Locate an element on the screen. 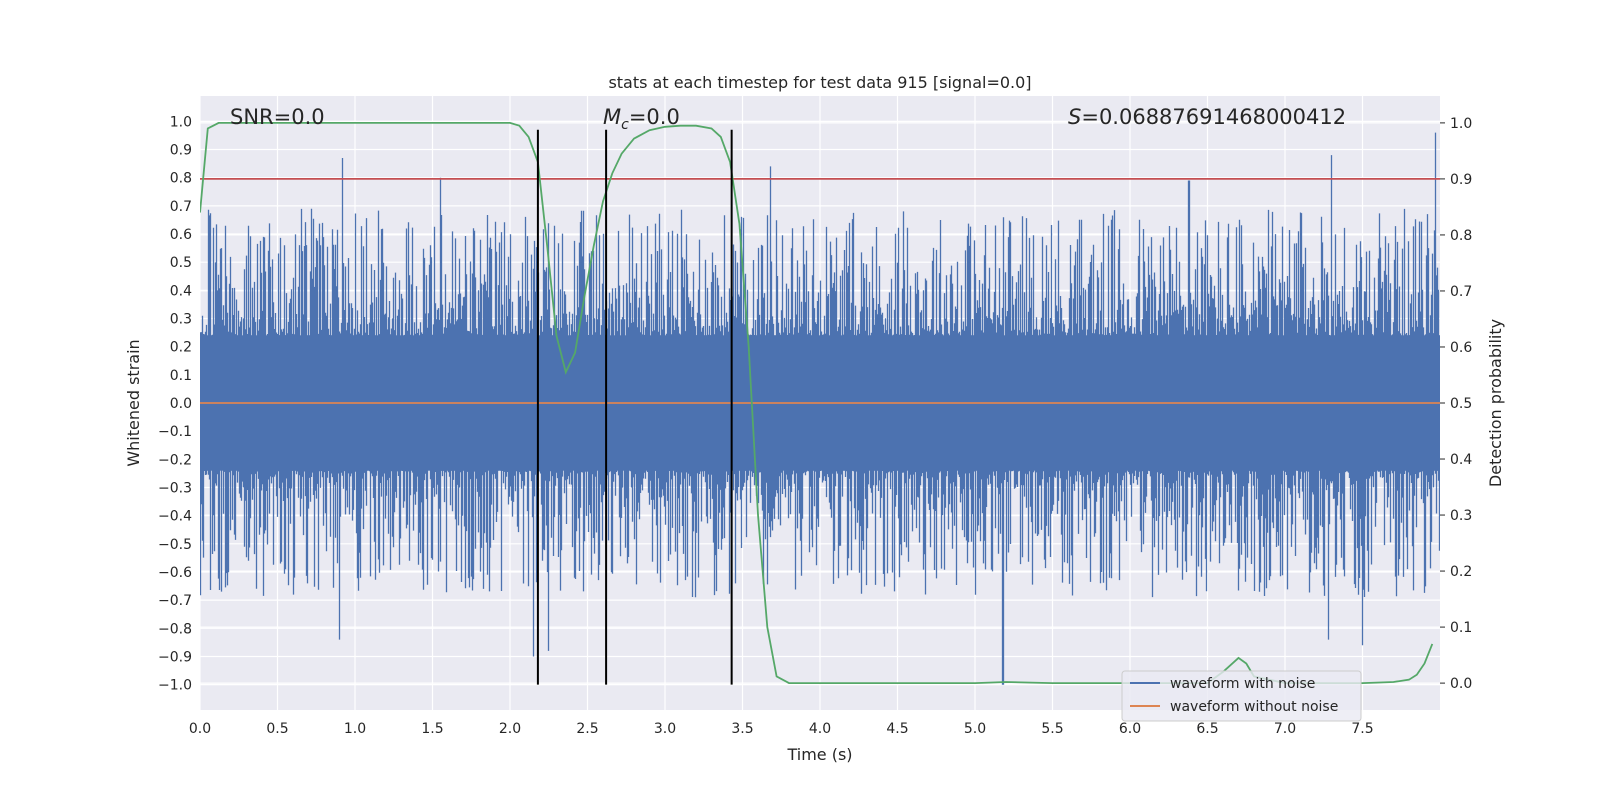 Image resolution: width=1600 pixels, height=800 pixels. y2-tick-label: 0.4 is located at coordinates (1461, 460).